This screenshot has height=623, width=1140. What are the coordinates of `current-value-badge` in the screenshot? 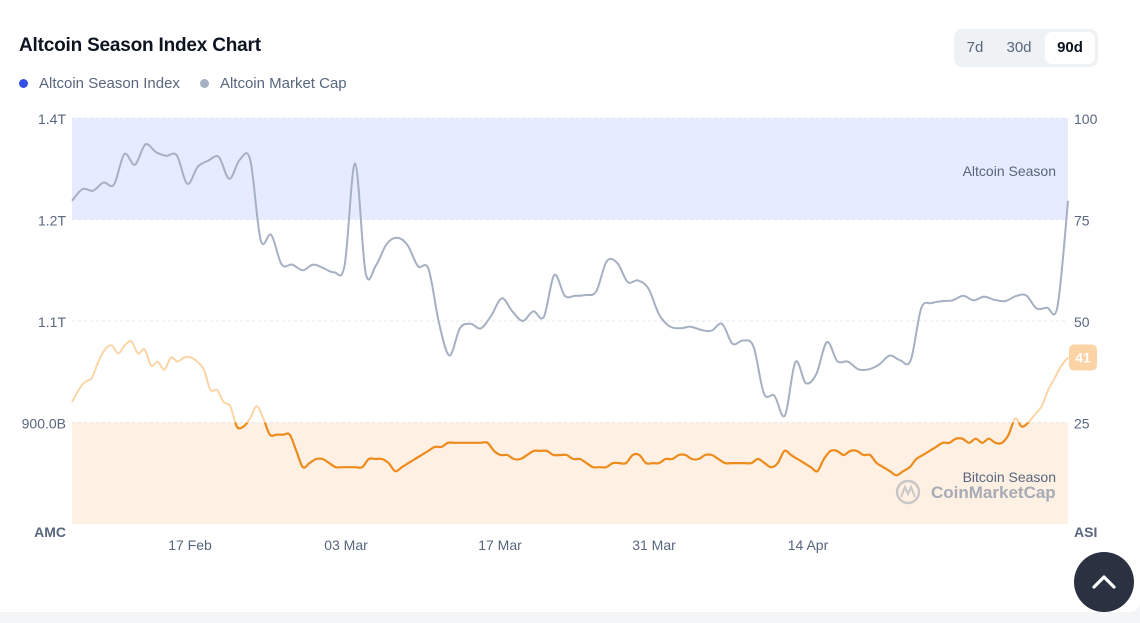 It's located at (1083, 357).